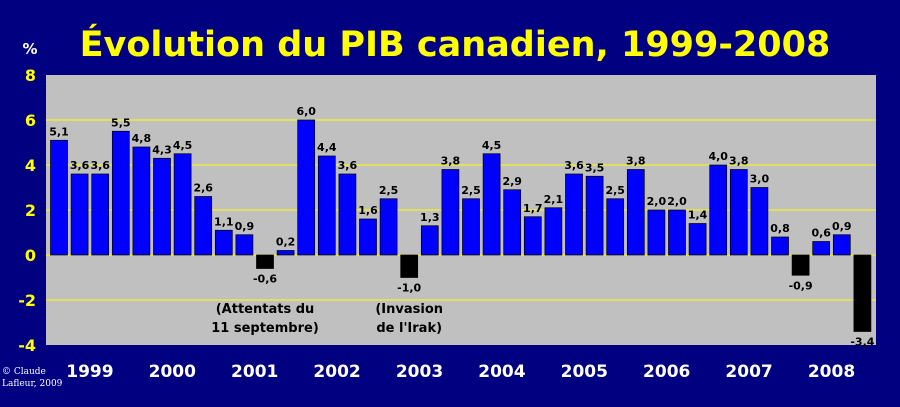 This screenshot has height=407, width=900. What do you see at coordinates (286, 242) in the screenshot?
I see `bar-value-label: 0,2` at bounding box center [286, 242].